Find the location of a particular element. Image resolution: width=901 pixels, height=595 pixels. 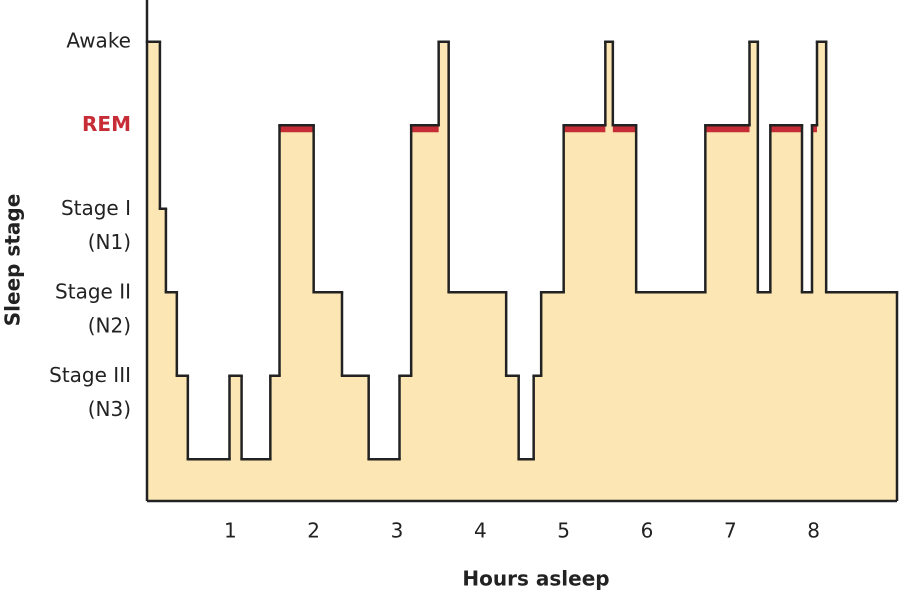

x-tick-label: 5 is located at coordinates (563, 531).